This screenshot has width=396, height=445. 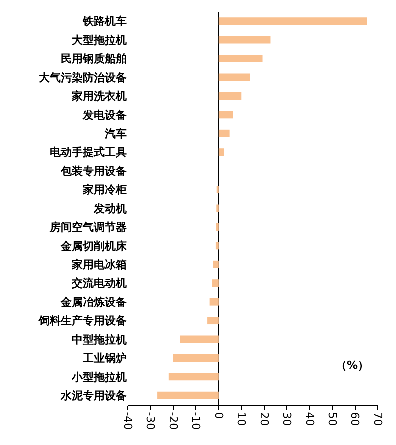 I want to click on x-tick-label: 50, so click(x=332, y=419).